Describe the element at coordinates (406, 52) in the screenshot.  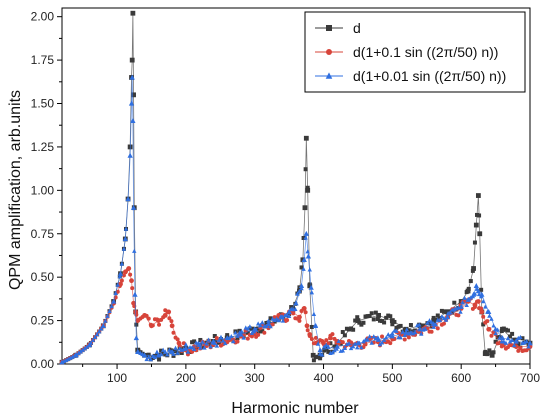
I see `legend-item: d(1+0.1 sin ((2π/50) n))` at that location.